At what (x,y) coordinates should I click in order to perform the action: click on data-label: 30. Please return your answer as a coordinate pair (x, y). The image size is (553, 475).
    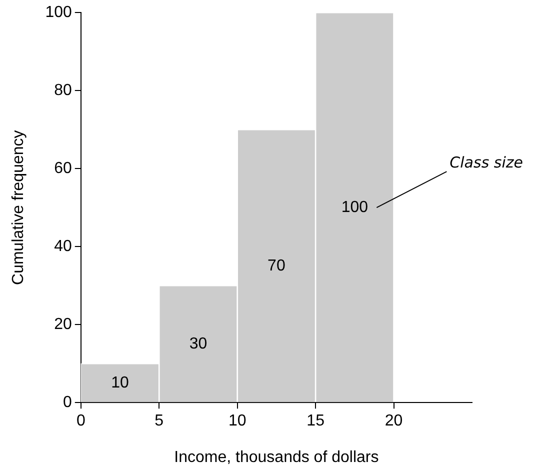
    Looking at the image, I should click on (198, 344).